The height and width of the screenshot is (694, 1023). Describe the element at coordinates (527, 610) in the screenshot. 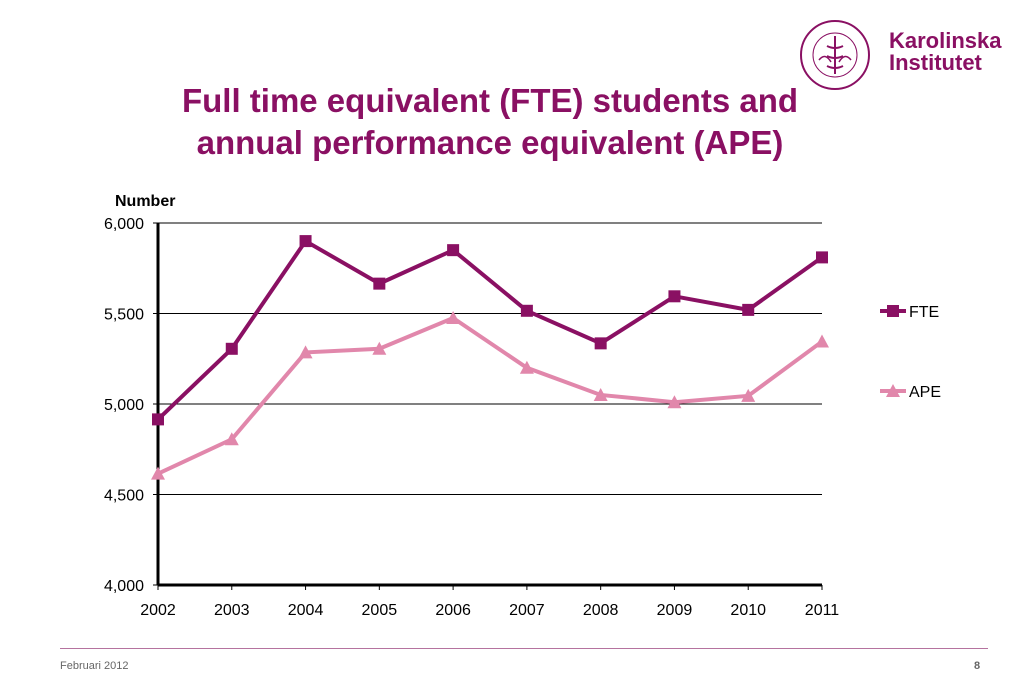

I see `x-tick-label: 2007` at that location.